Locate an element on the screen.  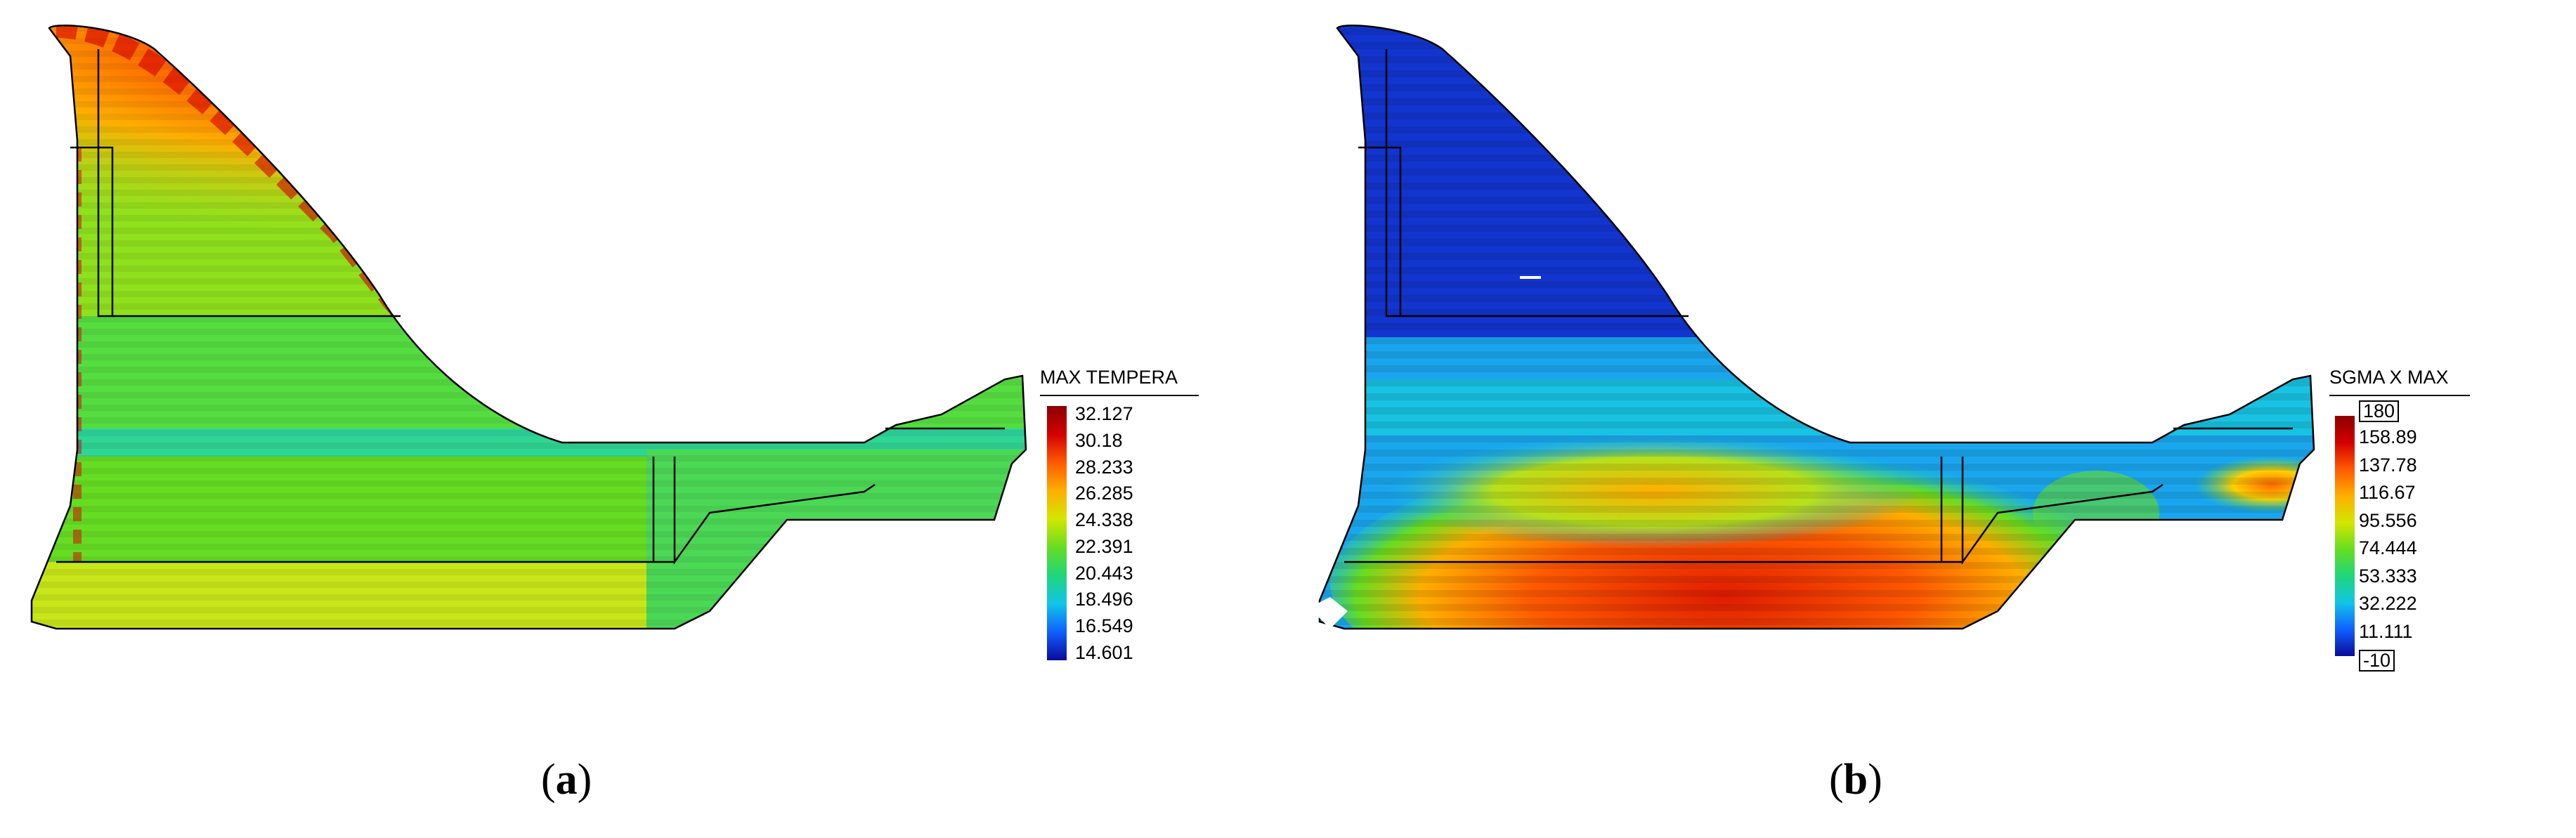
legend-tick-label: 137.78 is located at coordinates (2388, 465).